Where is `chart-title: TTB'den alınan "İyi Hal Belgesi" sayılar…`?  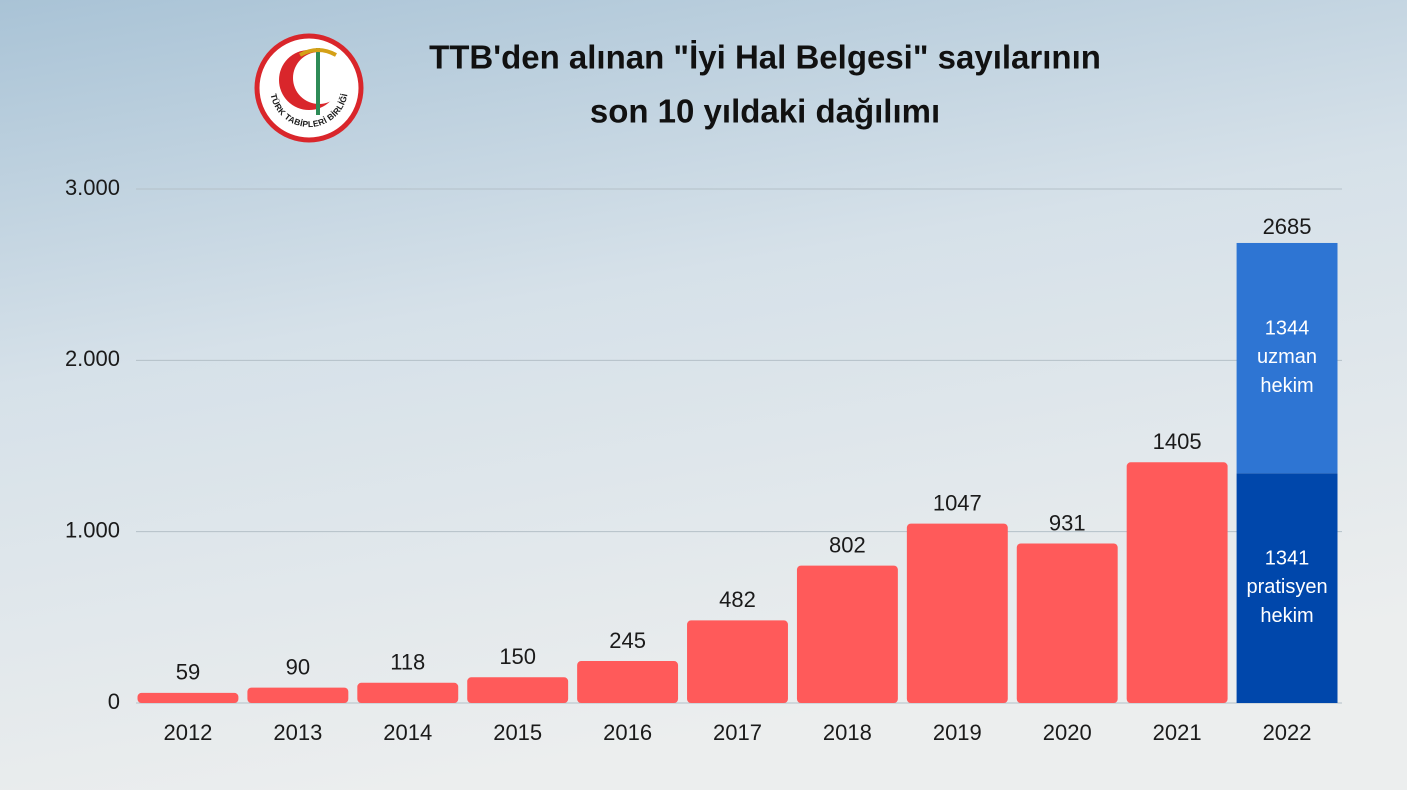
chart-title: TTB'den alınan "İyi Hal Belgesi" sayılar… is located at coordinates (765, 57).